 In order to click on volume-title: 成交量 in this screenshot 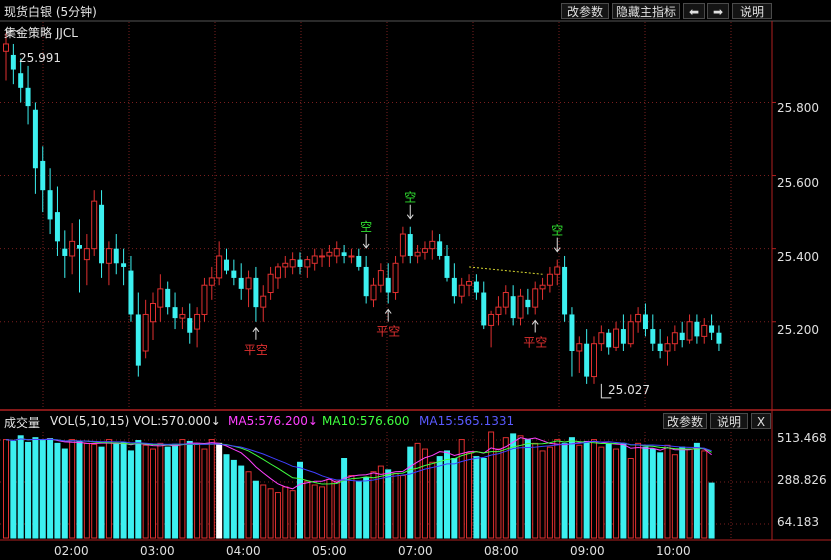, I will do `click(22, 423)`.